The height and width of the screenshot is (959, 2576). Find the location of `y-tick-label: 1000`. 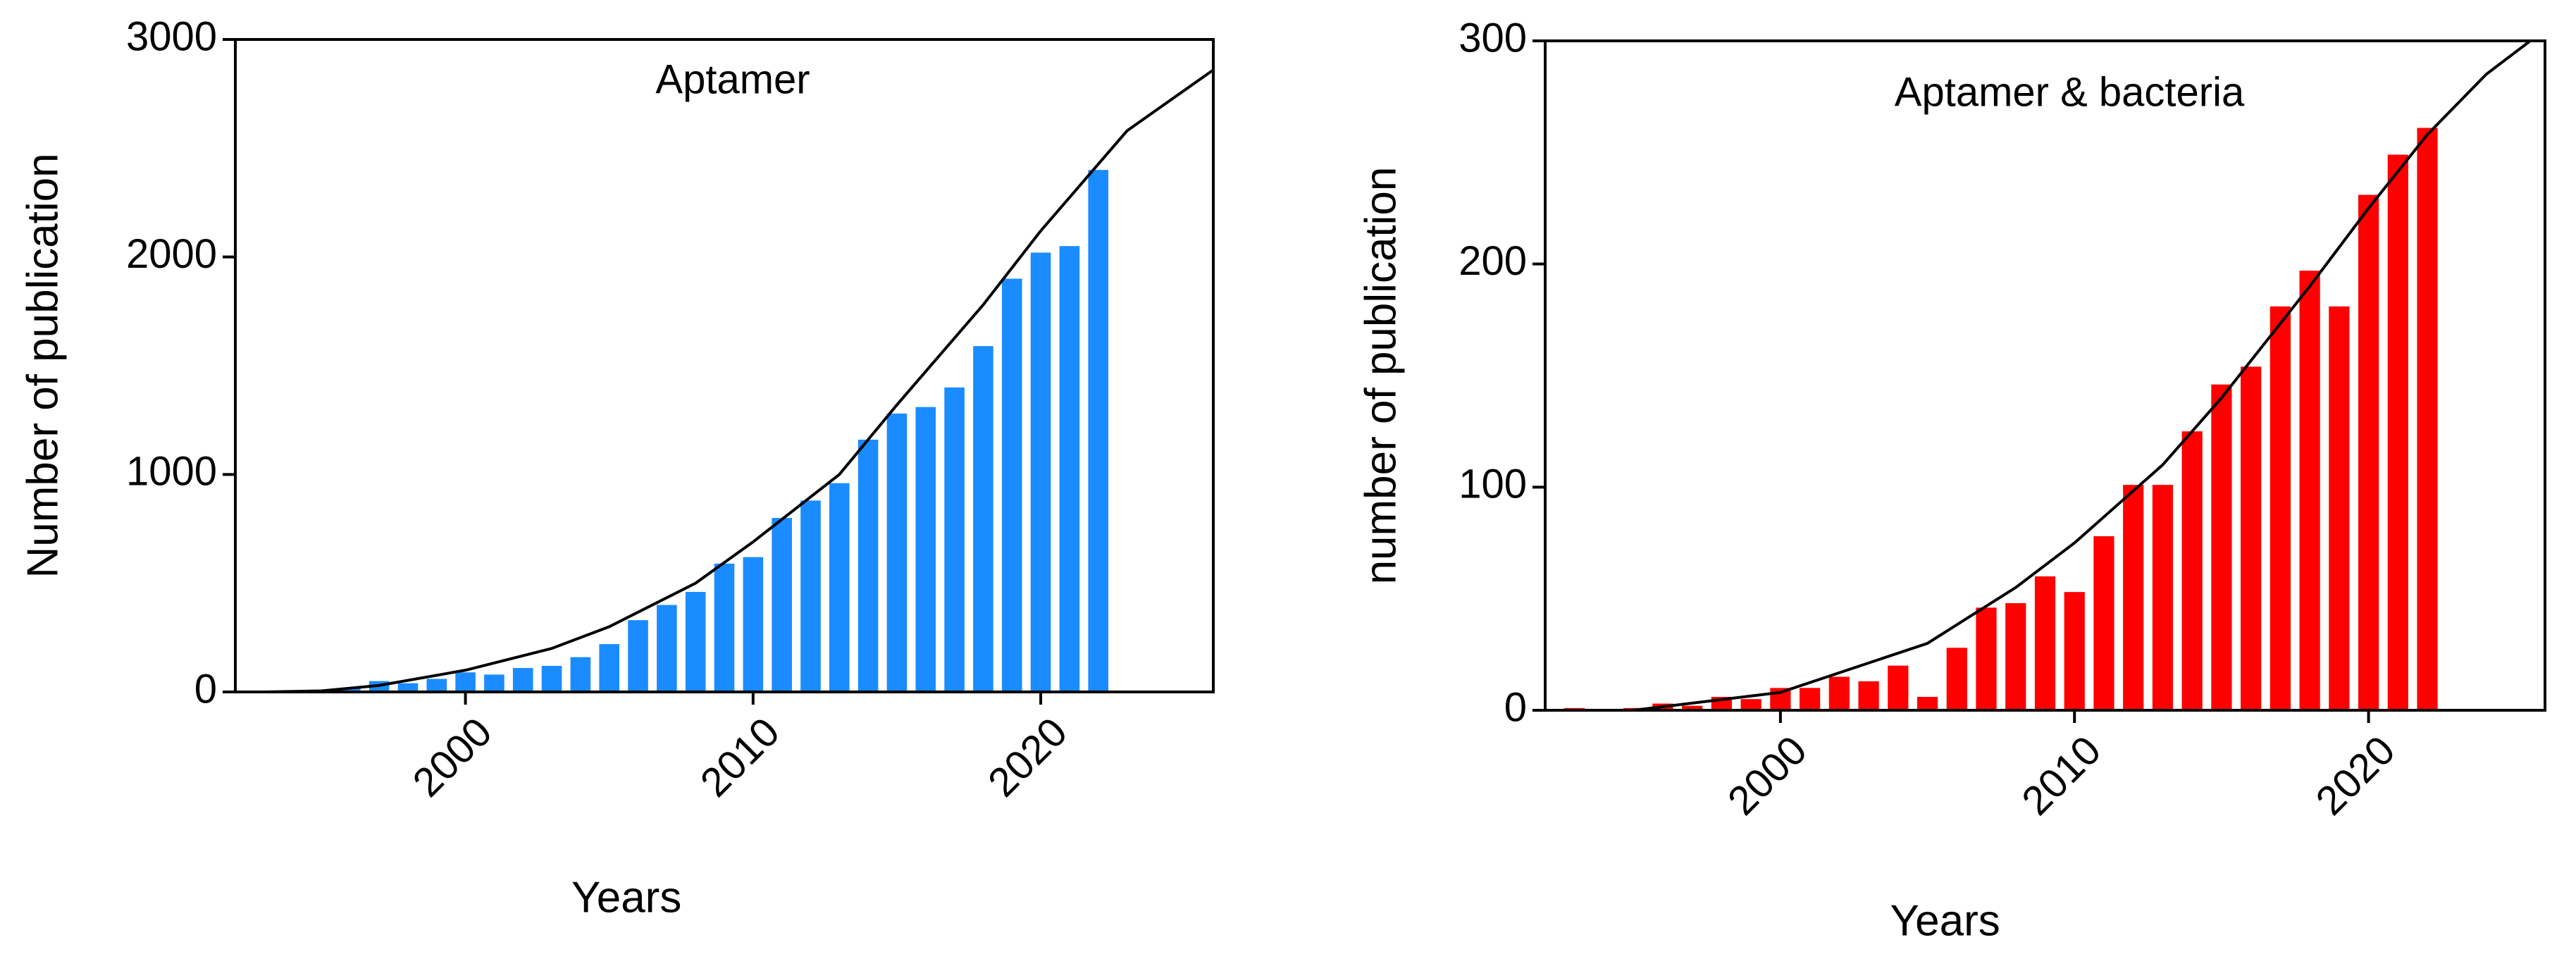

y-tick-label: 1000 is located at coordinates (171, 472).